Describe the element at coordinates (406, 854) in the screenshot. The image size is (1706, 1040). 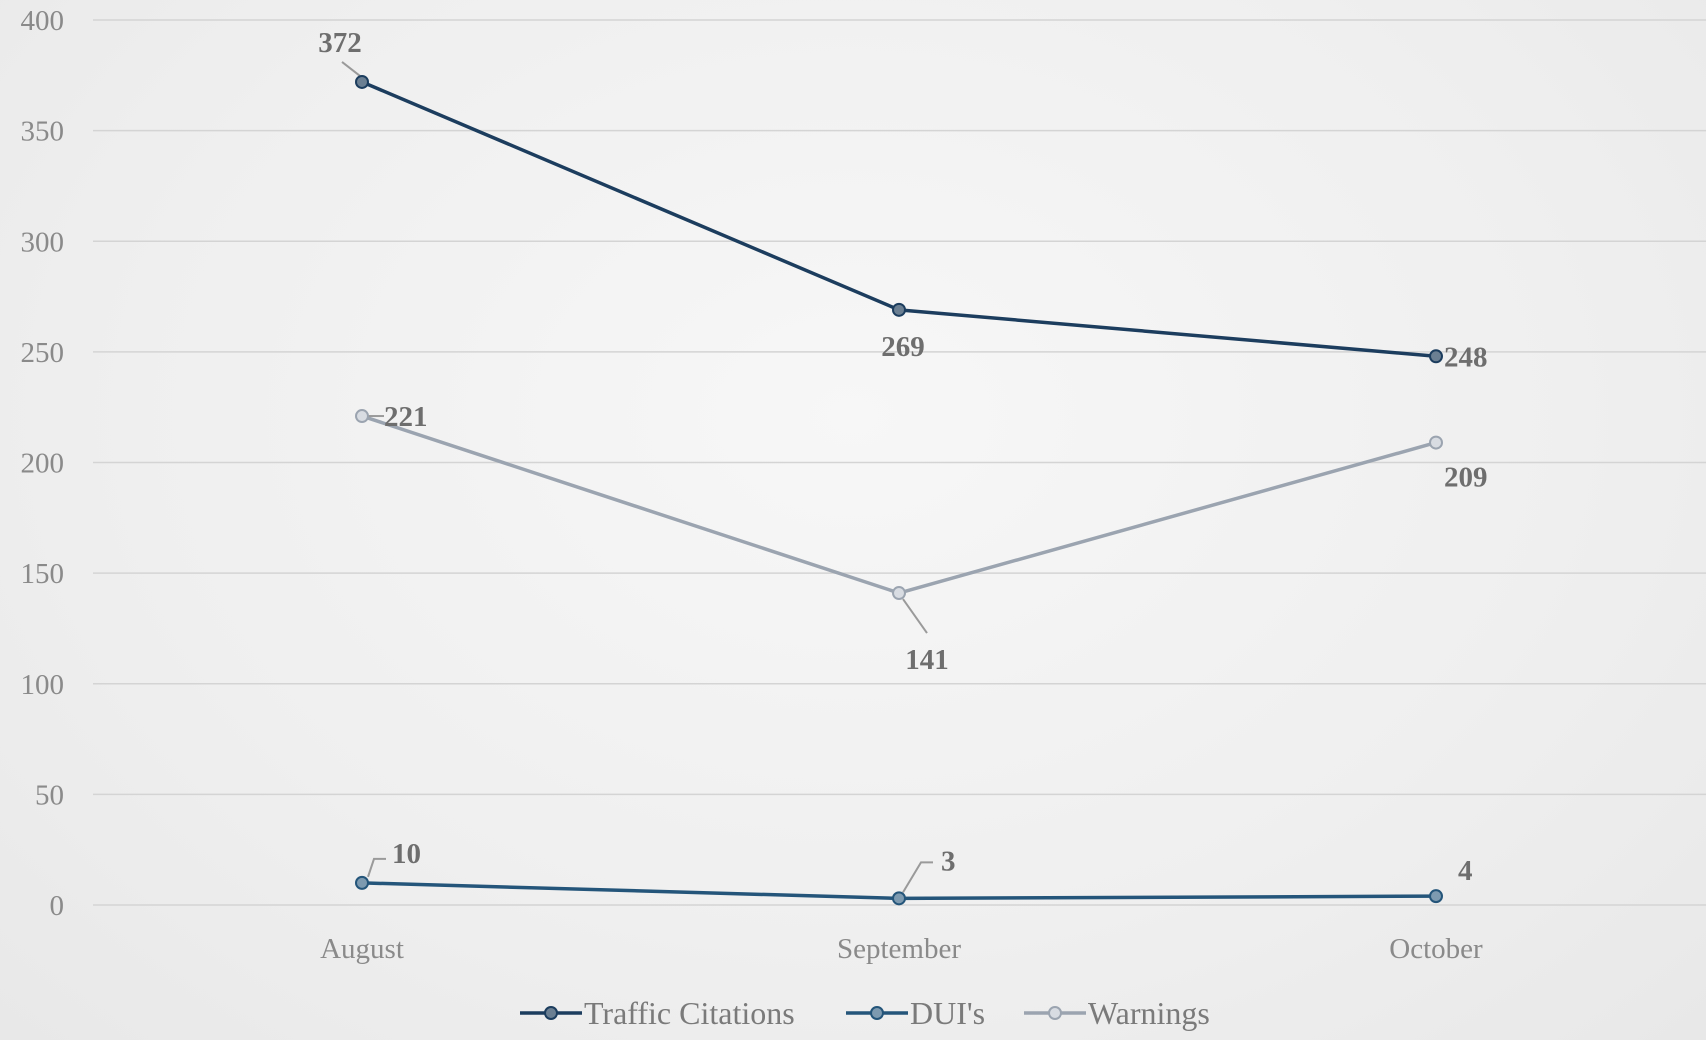
I see `data-label-dui-s-august: 10` at that location.